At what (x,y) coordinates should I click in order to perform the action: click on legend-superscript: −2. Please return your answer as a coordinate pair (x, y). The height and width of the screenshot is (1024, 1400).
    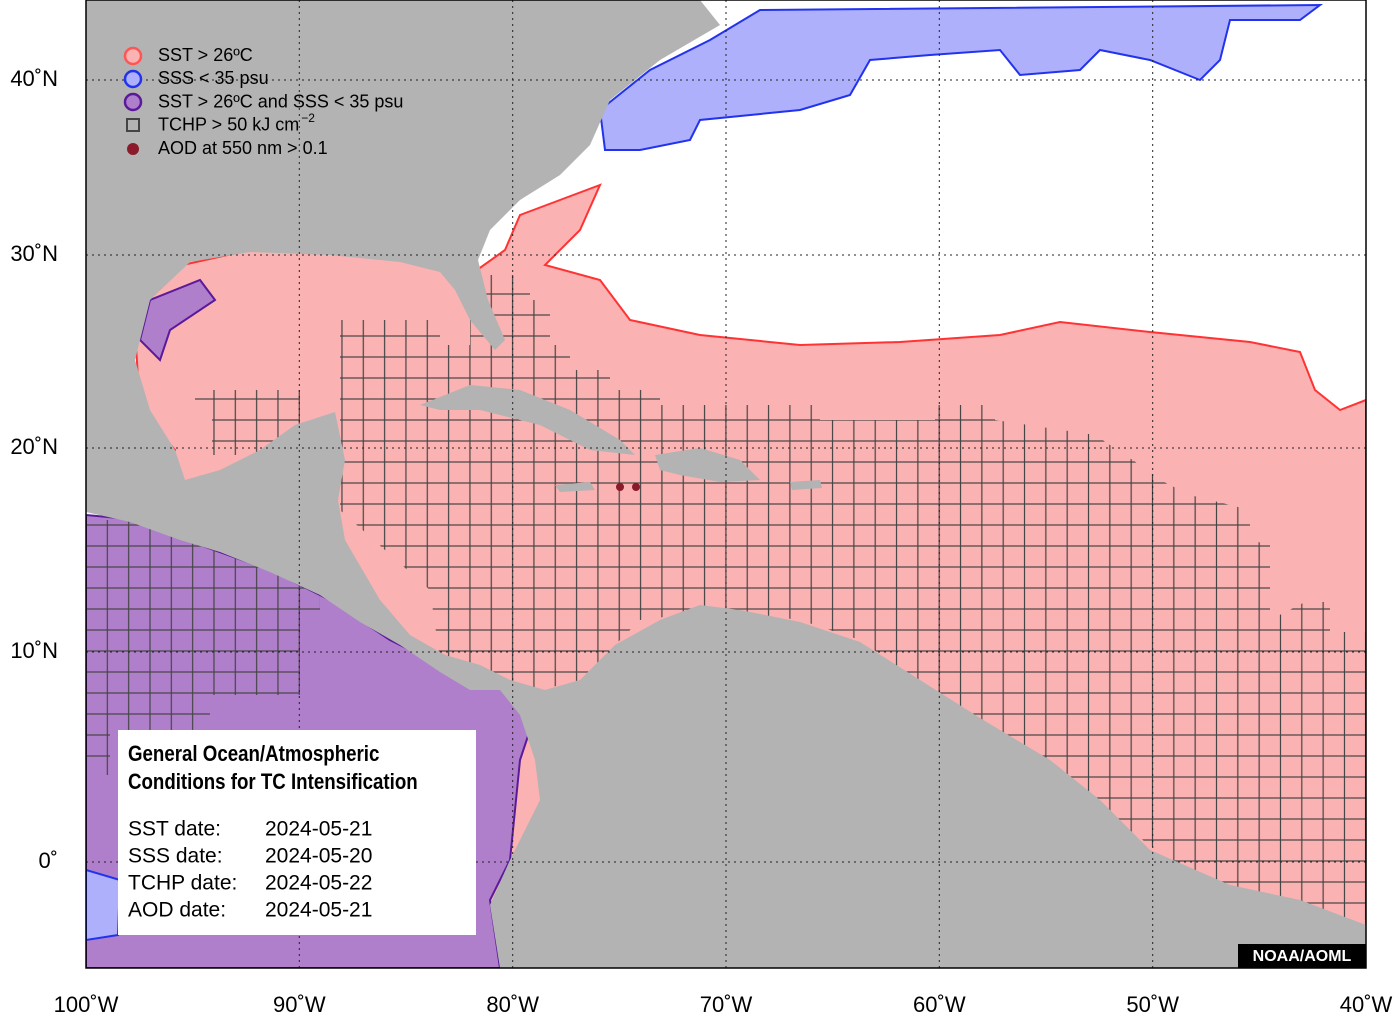
    Looking at the image, I should click on (308, 118).